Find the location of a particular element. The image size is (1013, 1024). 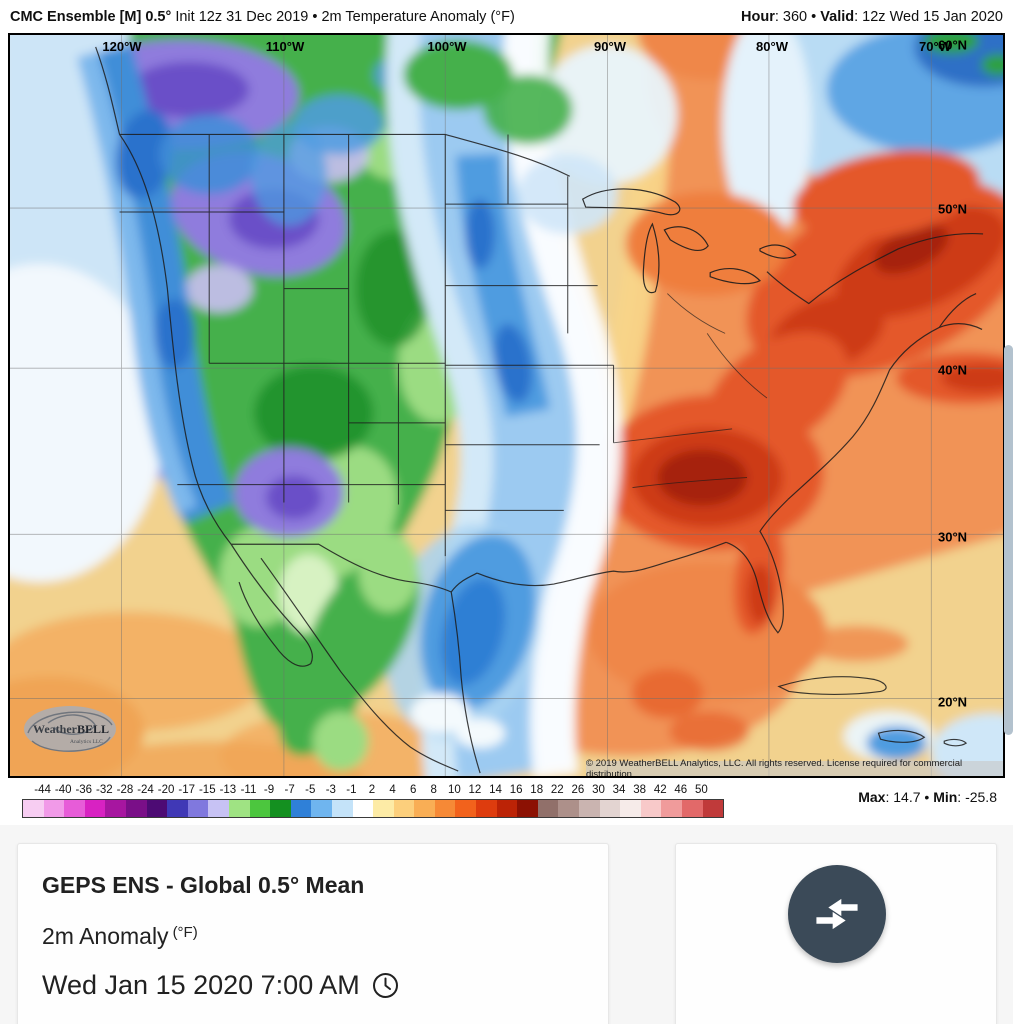

compare-arrows-icon is located at coordinates (837, 914).